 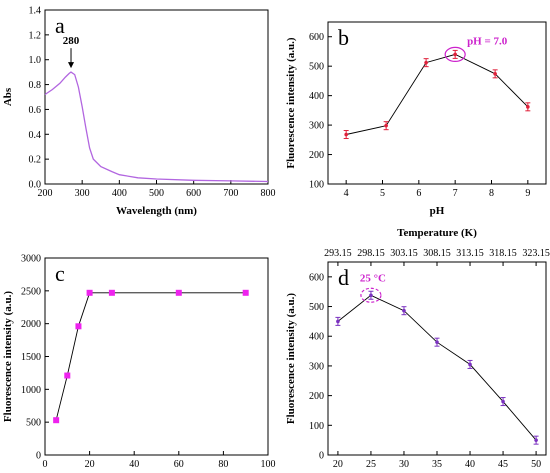 What do you see at coordinates (35, 160) in the screenshot?
I see `y-tick-label: 0.2` at bounding box center [35, 160].